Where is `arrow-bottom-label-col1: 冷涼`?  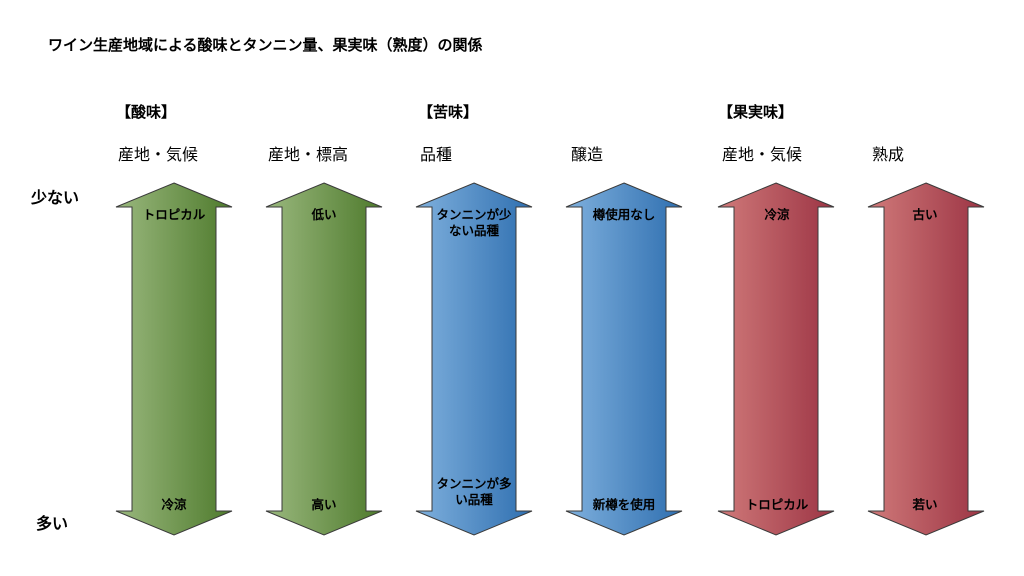 arrow-bottom-label-col1: 冷涼 is located at coordinates (174, 504).